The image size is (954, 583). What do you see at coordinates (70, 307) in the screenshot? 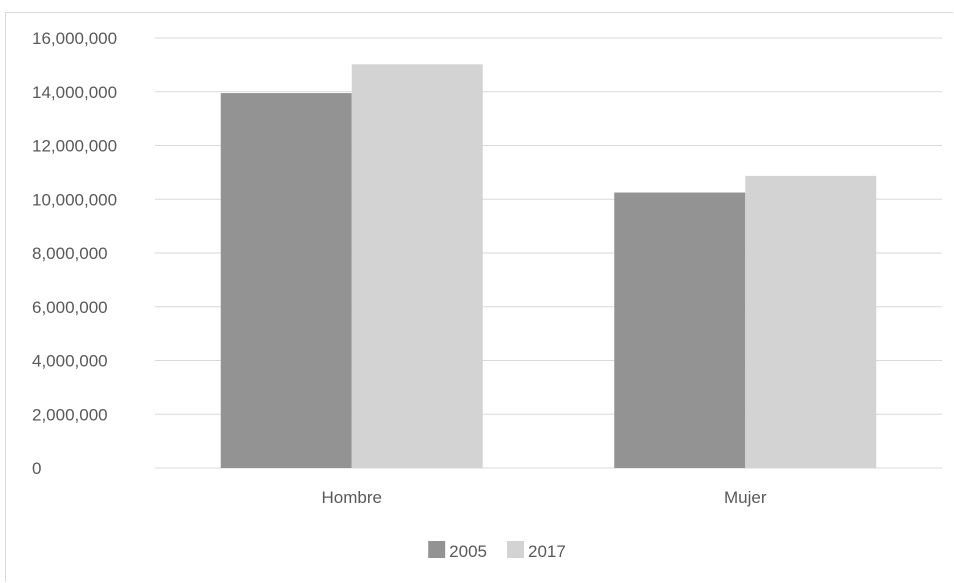
I see `y-tick-label: 6,000,000` at bounding box center [70, 307].